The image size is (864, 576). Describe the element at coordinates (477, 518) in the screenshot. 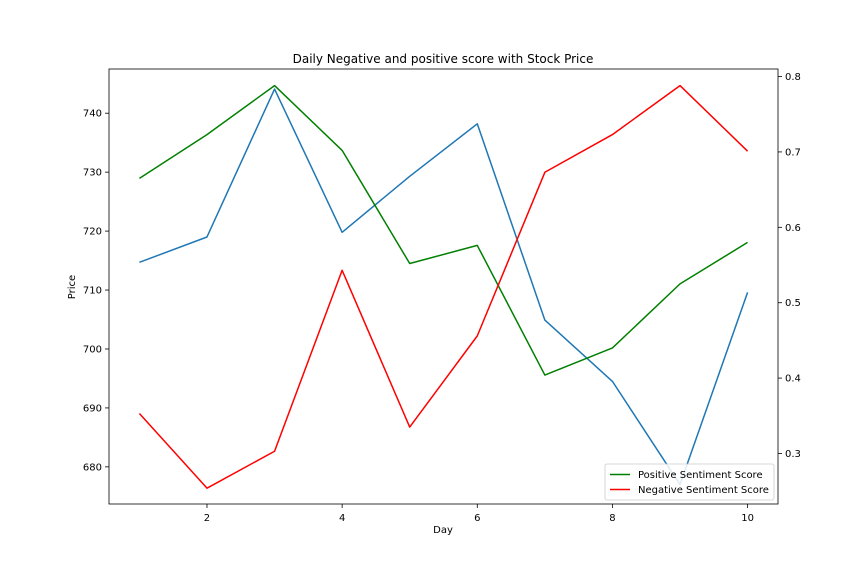

I see `x-tick-label: 6` at that location.